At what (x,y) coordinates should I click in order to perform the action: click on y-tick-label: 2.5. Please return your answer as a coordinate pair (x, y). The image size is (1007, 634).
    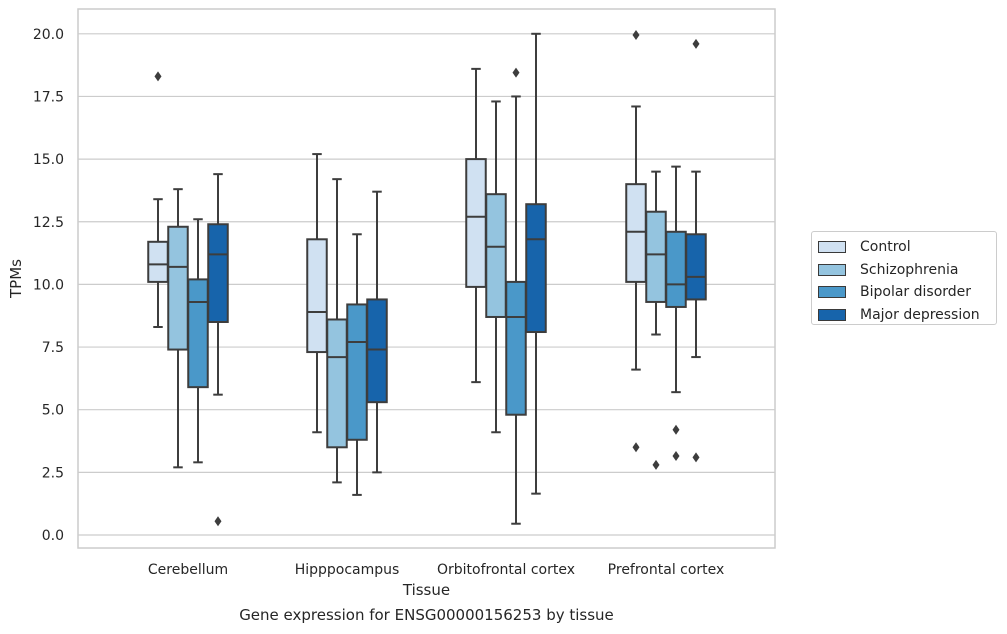
    Looking at the image, I should click on (53, 473).